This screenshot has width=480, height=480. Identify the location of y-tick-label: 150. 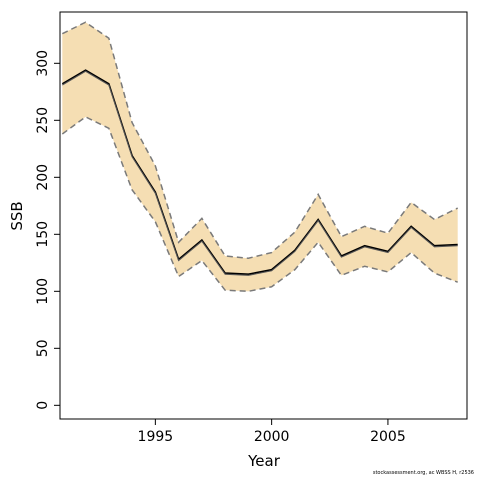
(43, 234).